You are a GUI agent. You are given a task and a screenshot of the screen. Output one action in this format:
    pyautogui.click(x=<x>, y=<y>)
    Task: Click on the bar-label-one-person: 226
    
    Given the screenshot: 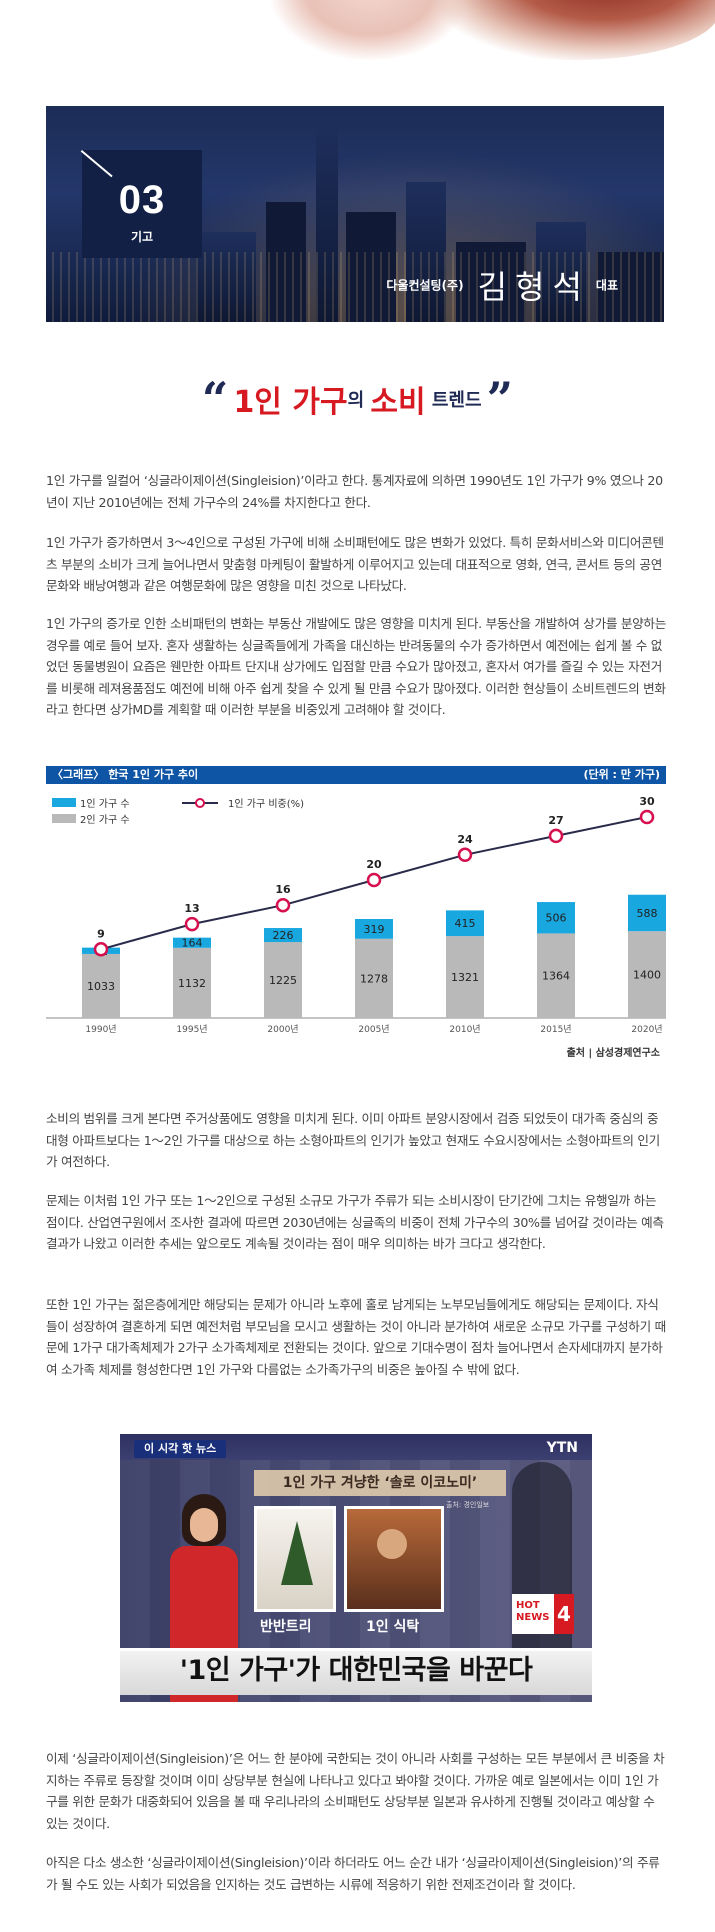 What is the action you would take?
    pyautogui.click(x=283, y=935)
    